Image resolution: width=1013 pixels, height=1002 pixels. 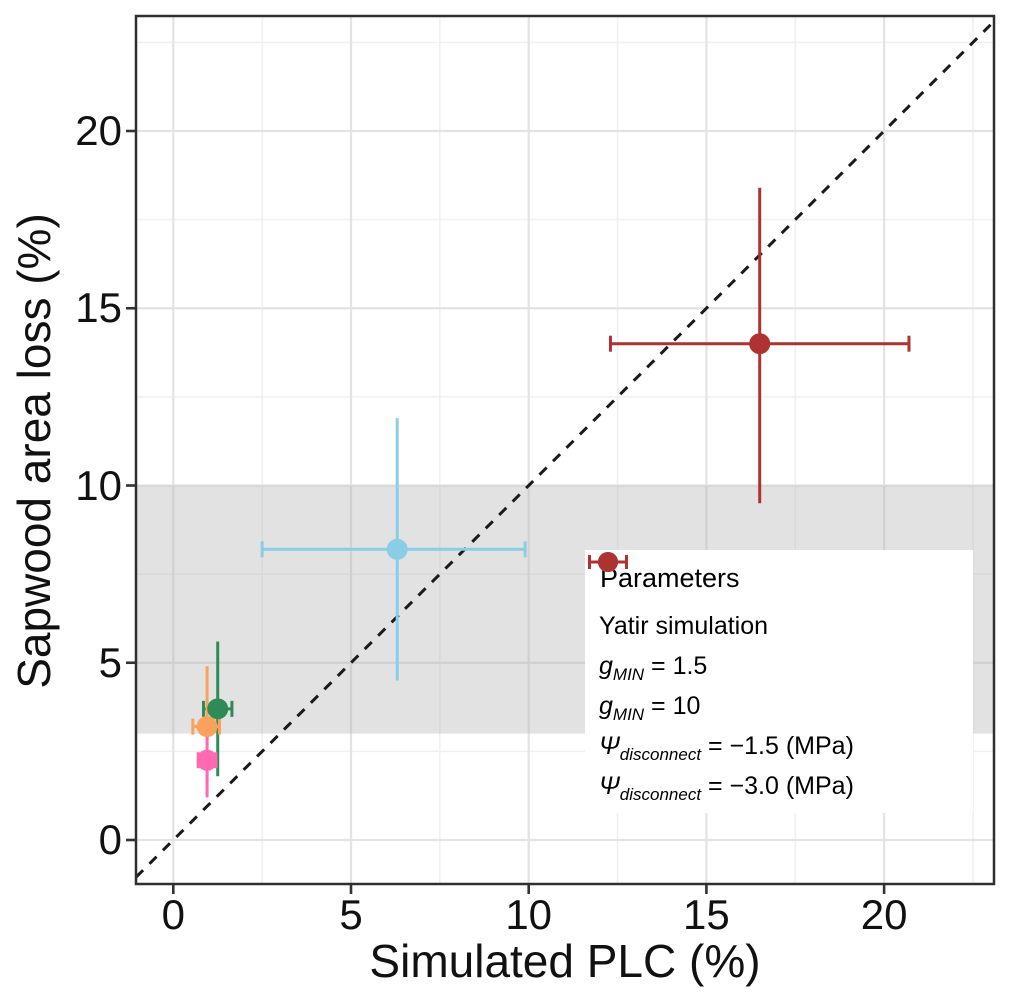 I want to click on legend: Parameters Yatir simulation, so click(x=779, y=681).